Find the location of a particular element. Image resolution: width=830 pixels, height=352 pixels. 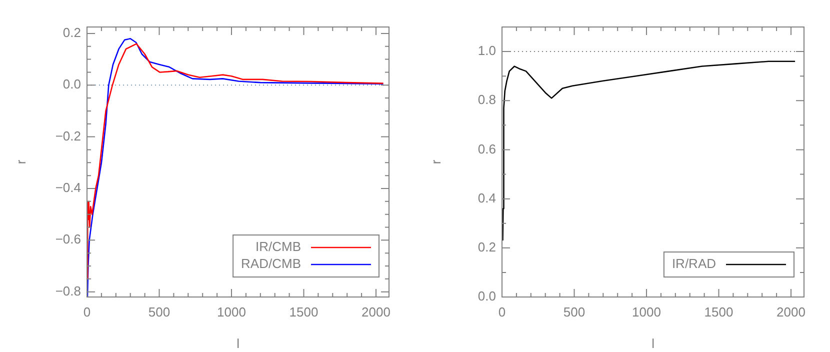

y-tick-label: 0.6 is located at coordinates (487, 148).